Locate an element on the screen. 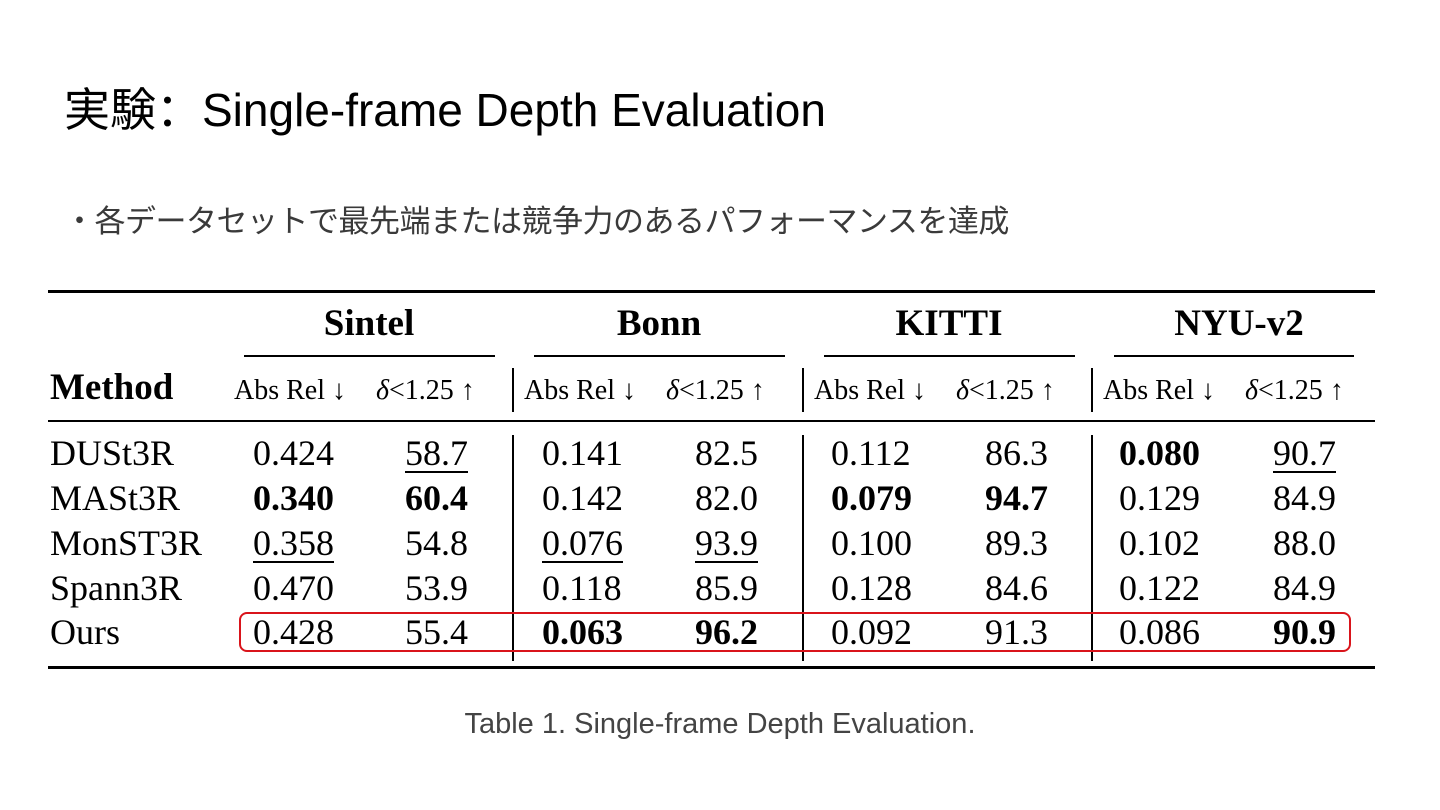 This screenshot has height=810, width=1440. dataset-header-bonn: Bonn is located at coordinates (659, 323).